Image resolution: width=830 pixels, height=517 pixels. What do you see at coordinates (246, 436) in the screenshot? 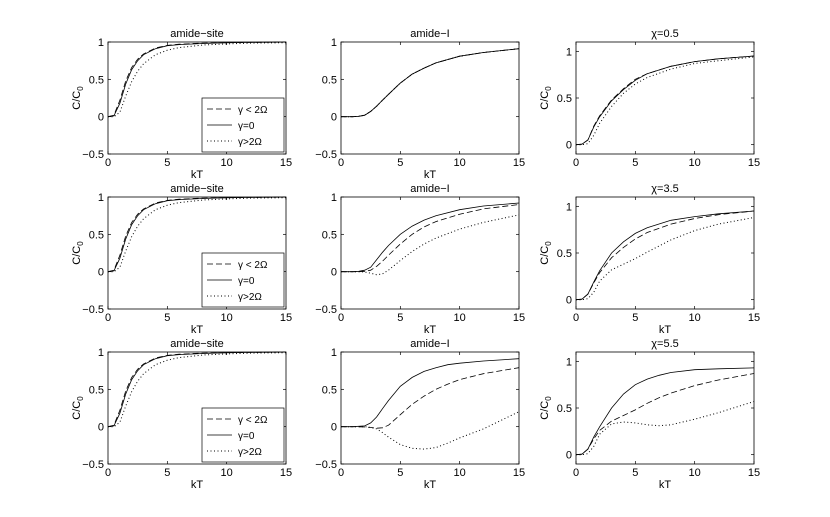
I see `legend-entry: γ=0` at bounding box center [246, 436].